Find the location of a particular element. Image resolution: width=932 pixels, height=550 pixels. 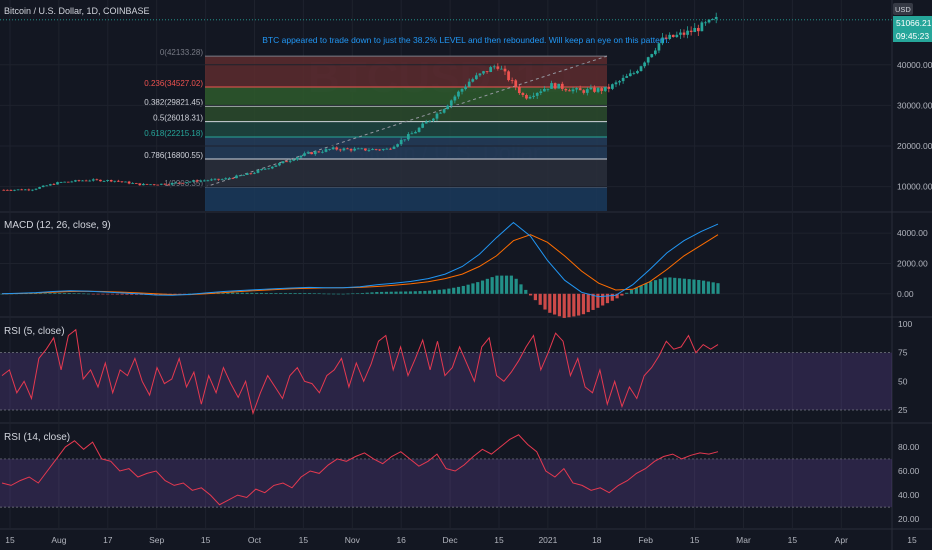

x-tick-label: Aug is located at coordinates (58, 540).